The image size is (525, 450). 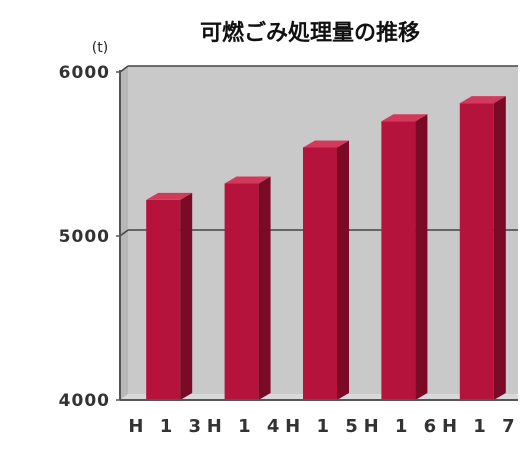 I want to click on bar-side-H16, so click(x=421, y=257).